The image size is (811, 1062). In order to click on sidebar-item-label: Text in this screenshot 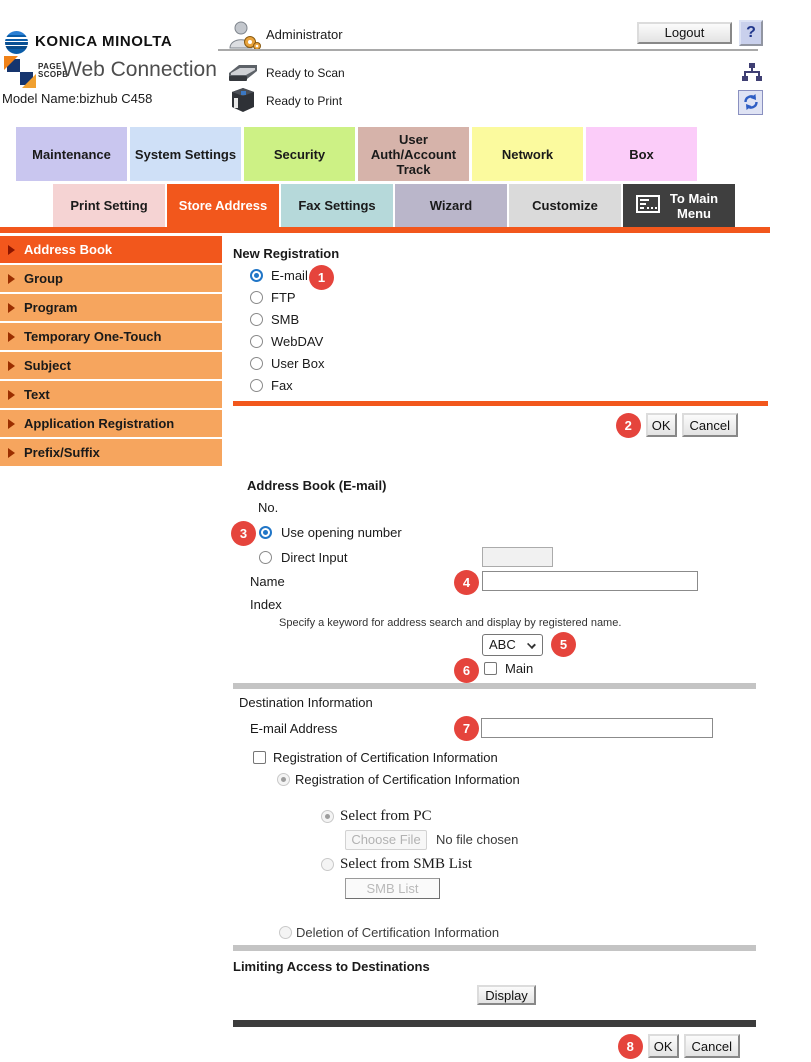, I will do `click(37, 394)`.